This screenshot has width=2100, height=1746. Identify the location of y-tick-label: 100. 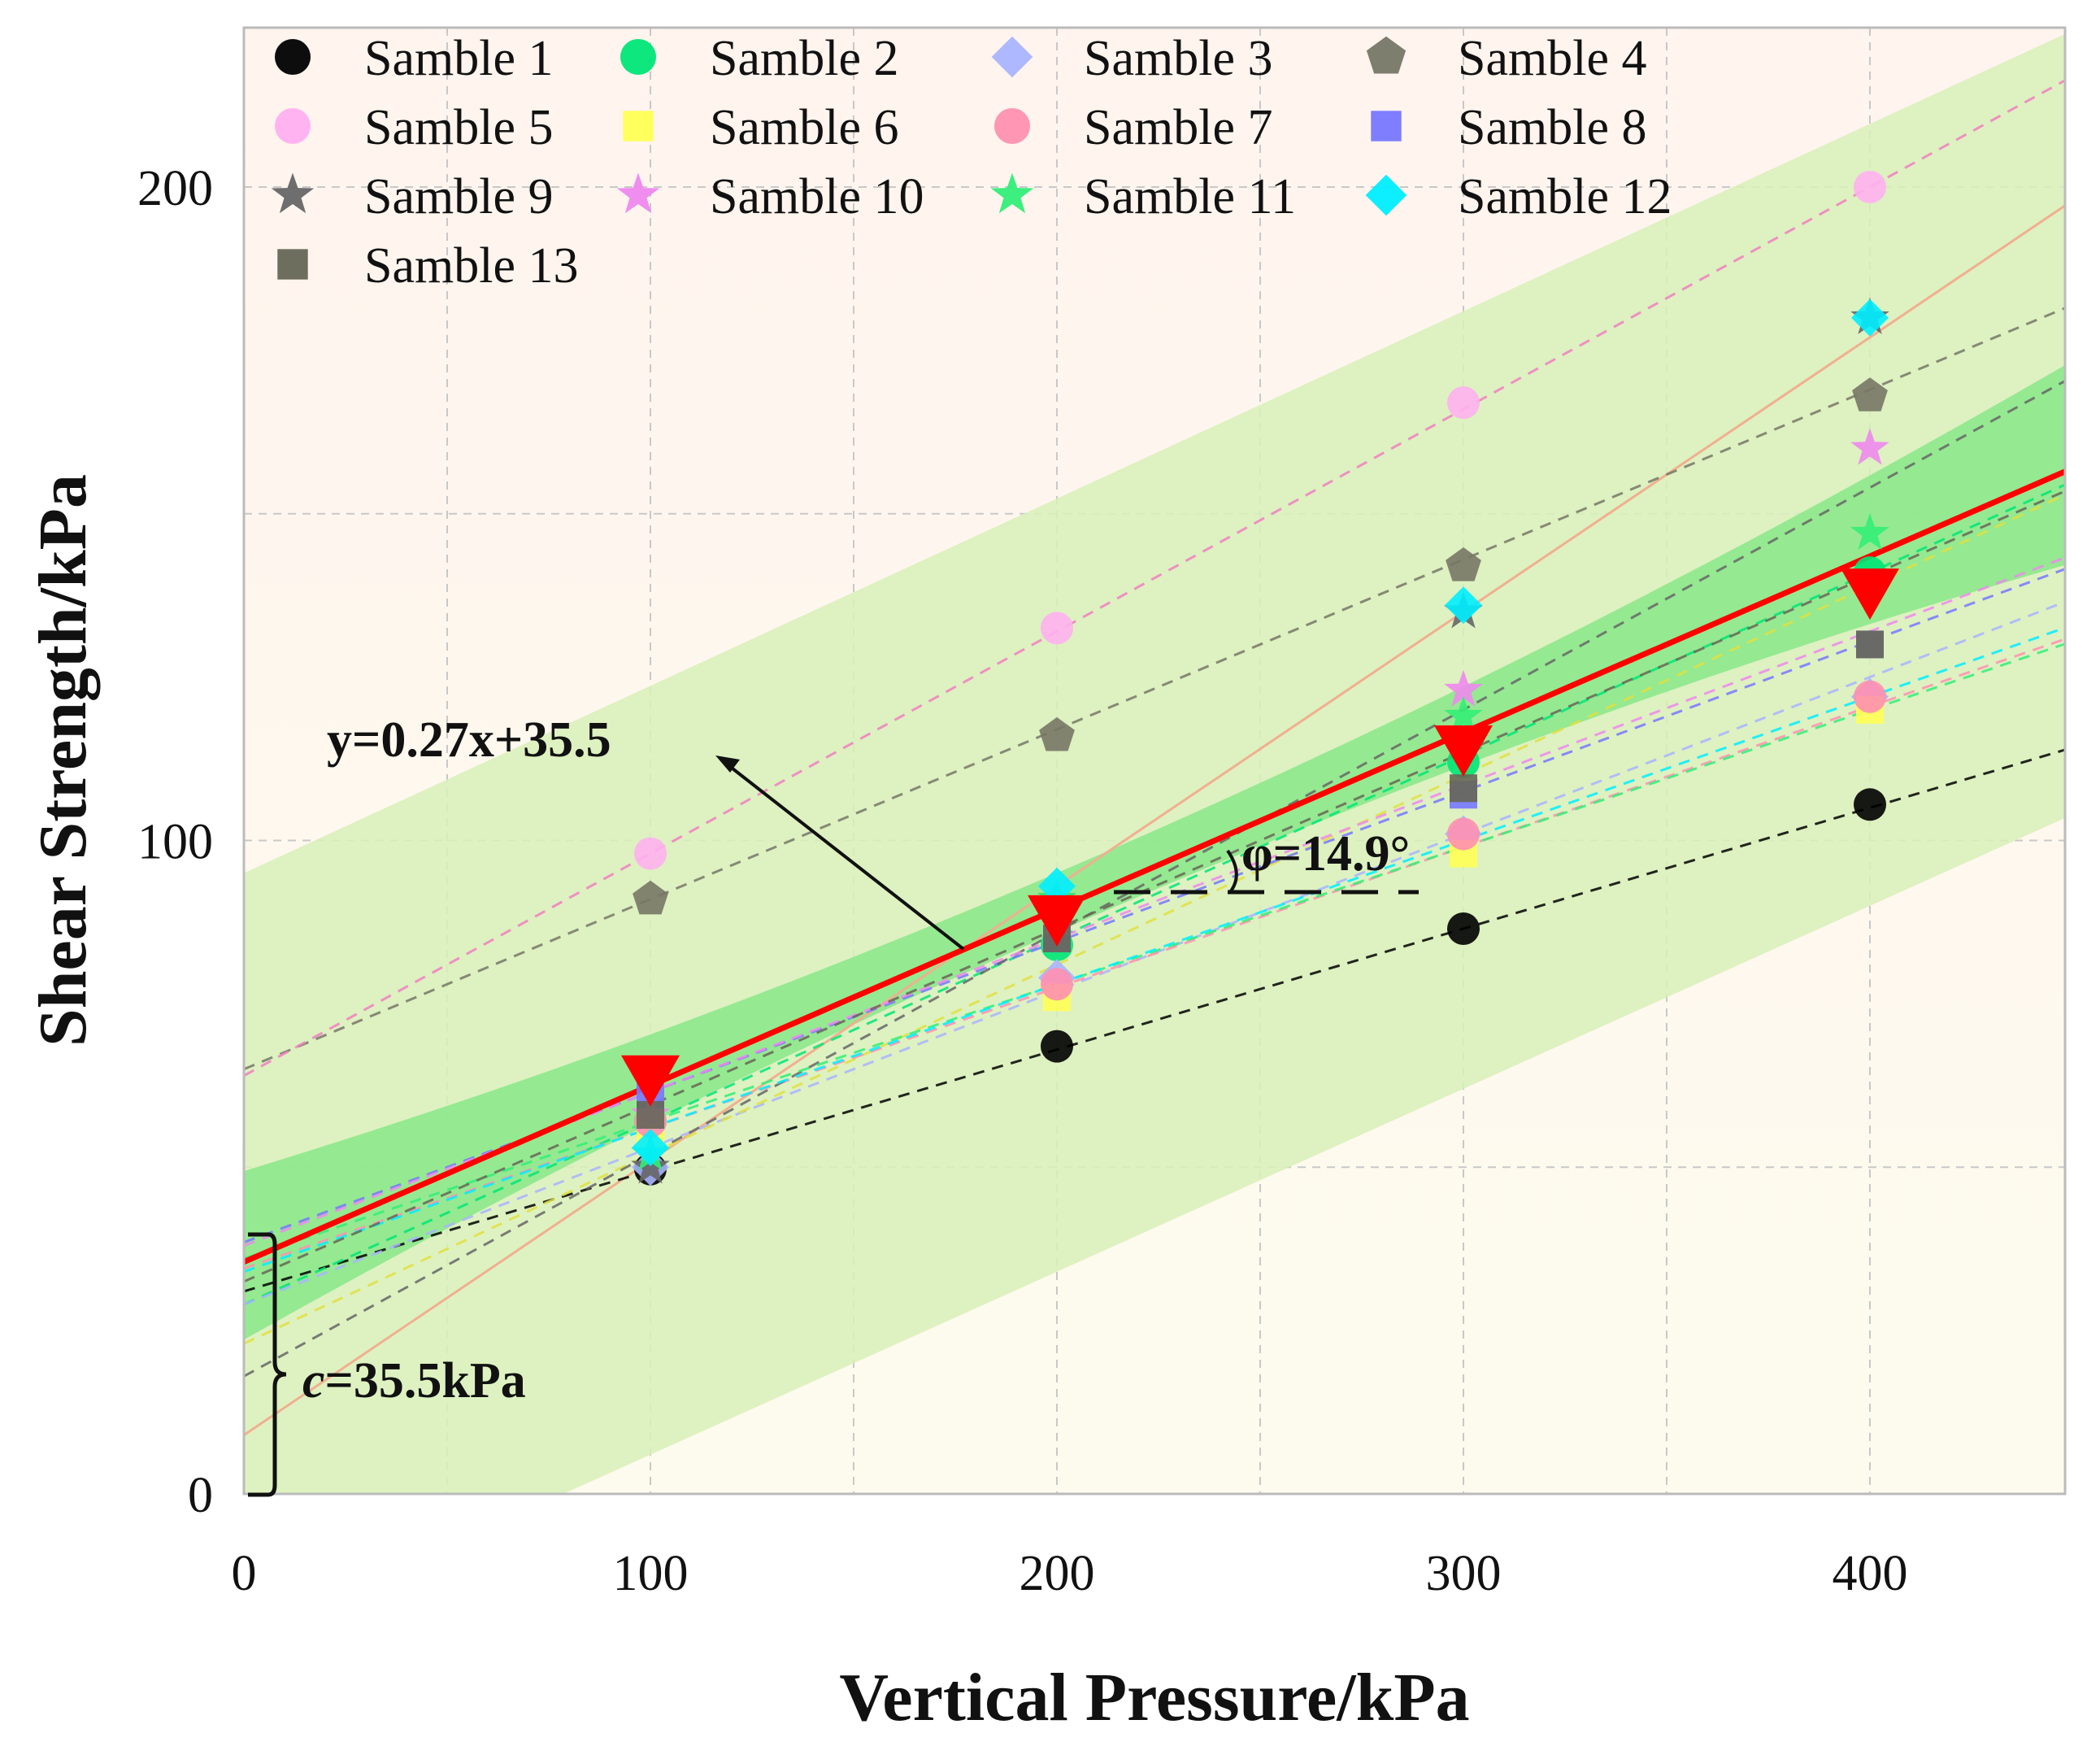
(175, 843).